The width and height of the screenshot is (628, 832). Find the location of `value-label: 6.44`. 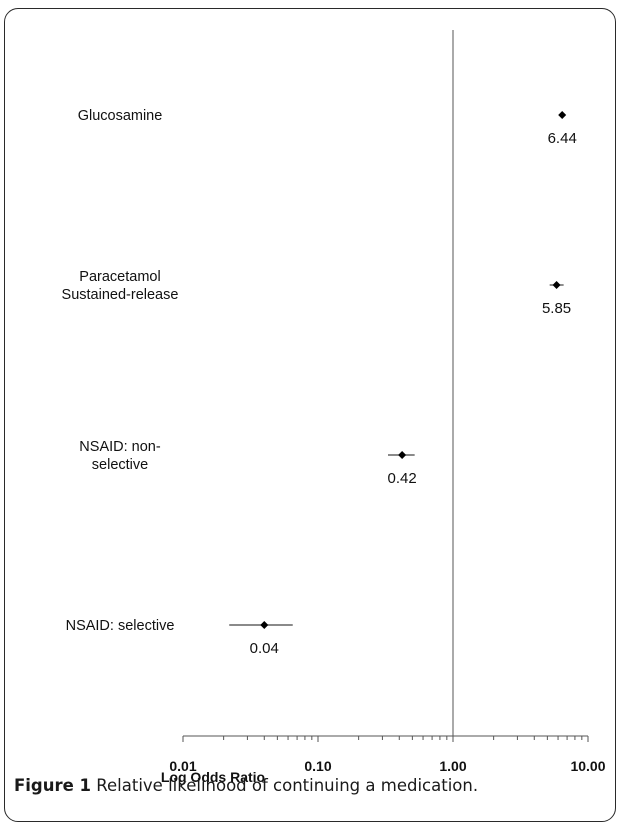

value-label: 6.44 is located at coordinates (562, 138).